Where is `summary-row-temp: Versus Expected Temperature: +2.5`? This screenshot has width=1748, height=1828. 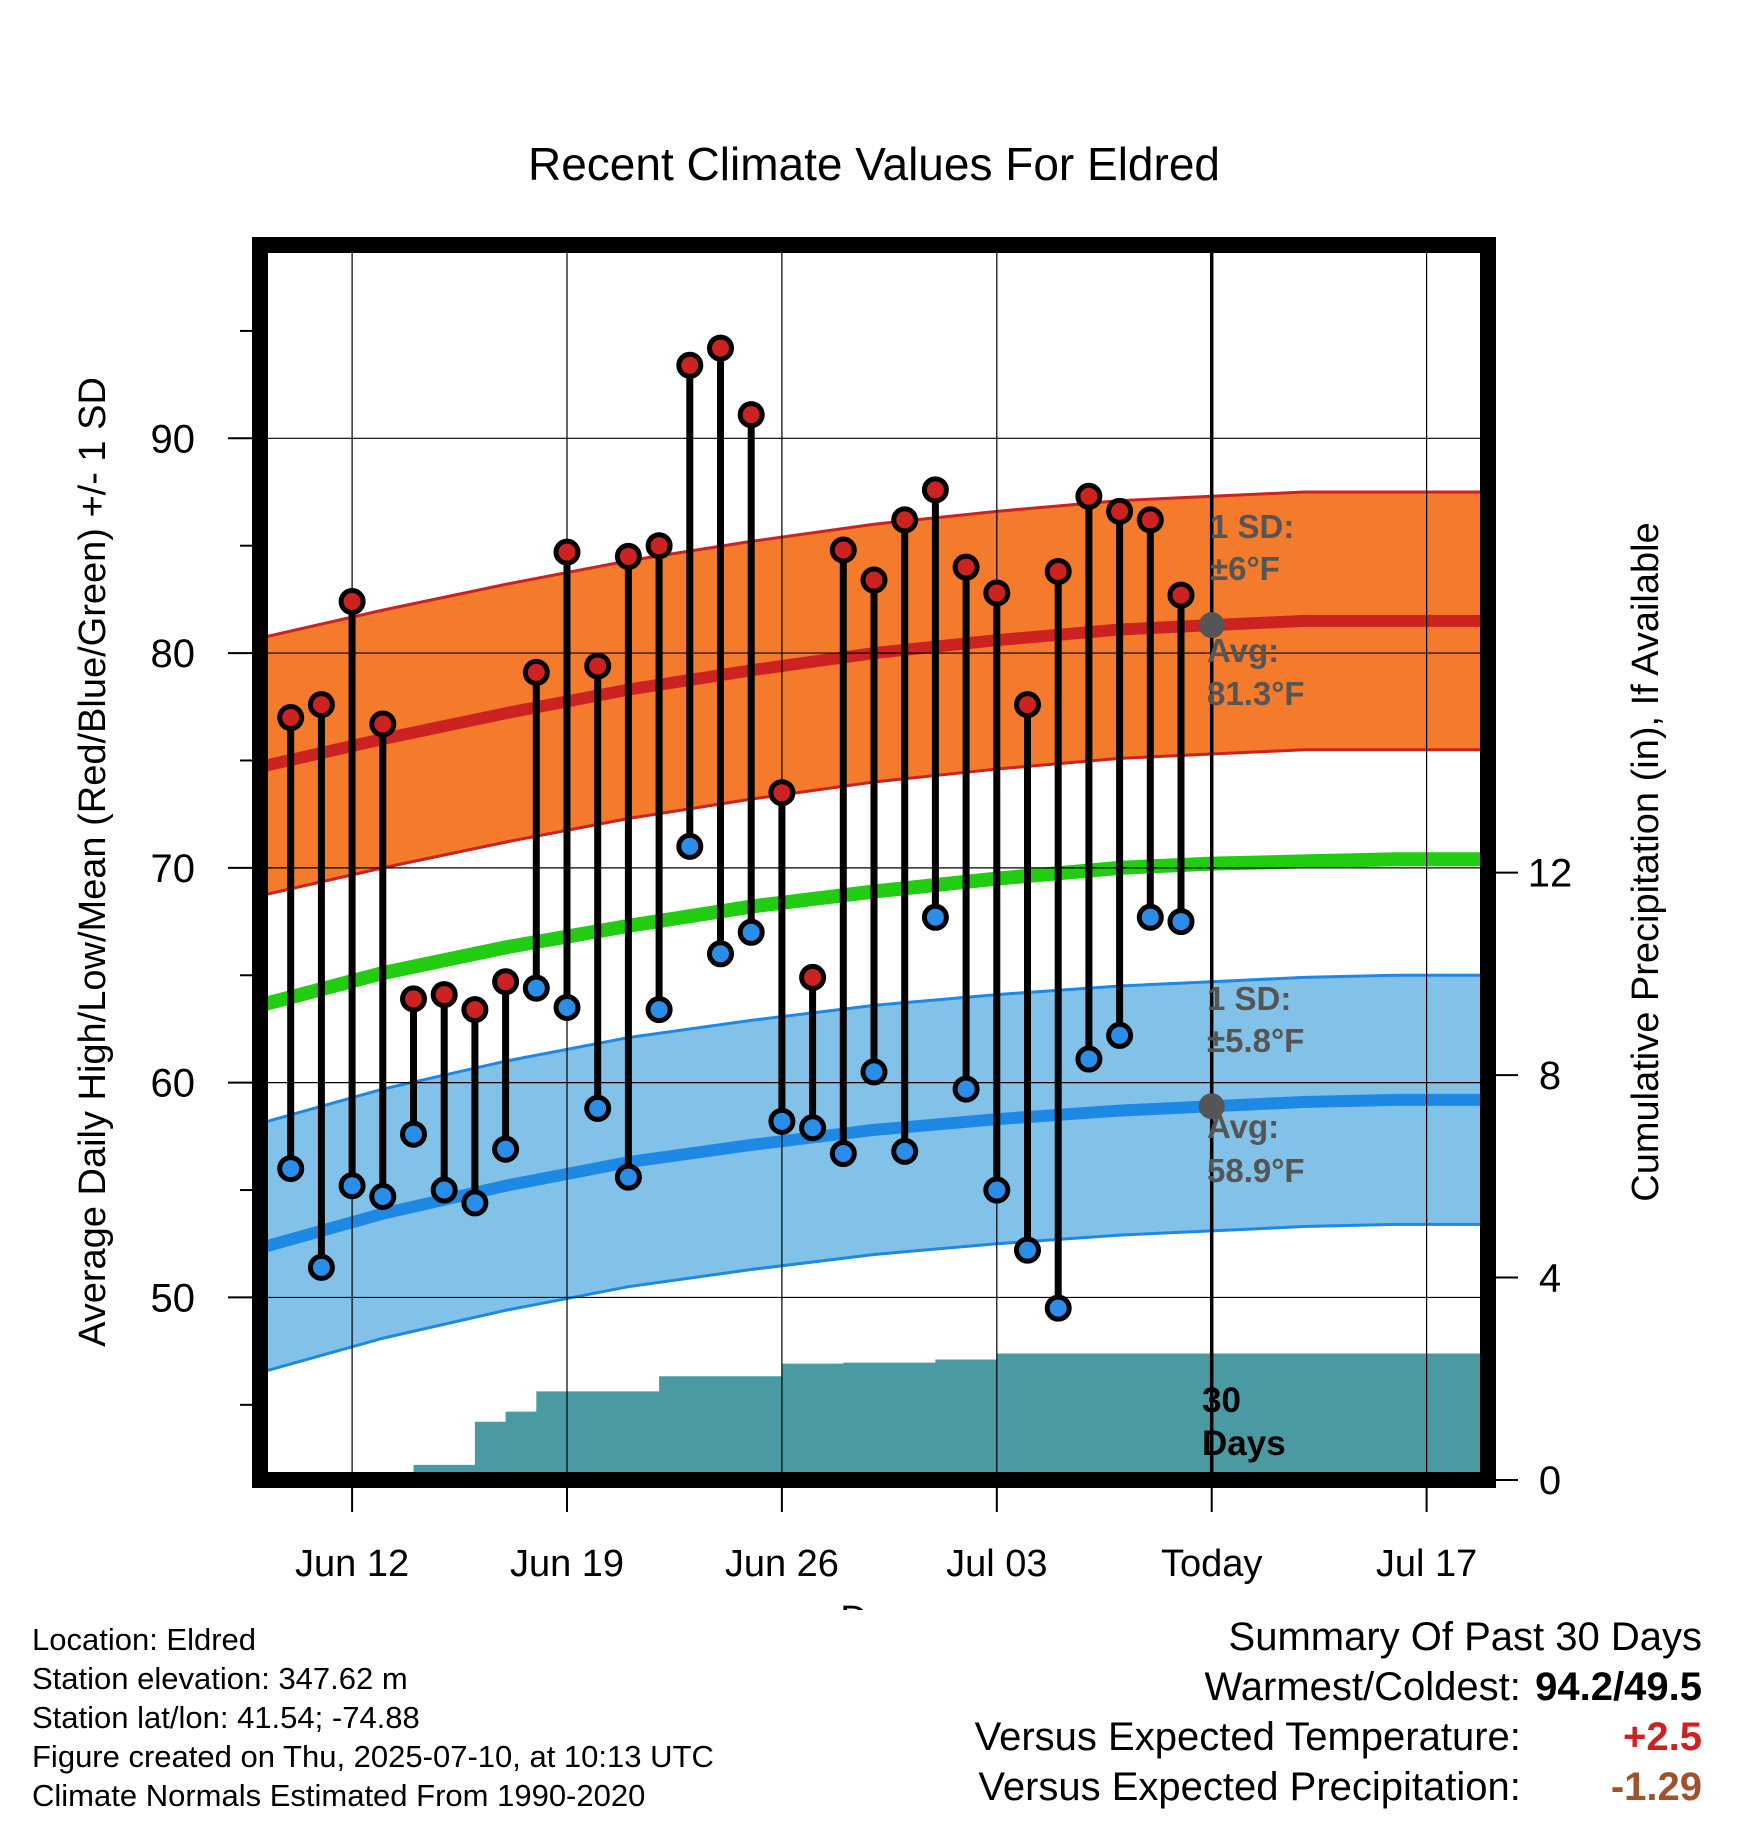
summary-row-temp: Versus Expected Temperature: +2.5 is located at coordinates (1338, 1737).